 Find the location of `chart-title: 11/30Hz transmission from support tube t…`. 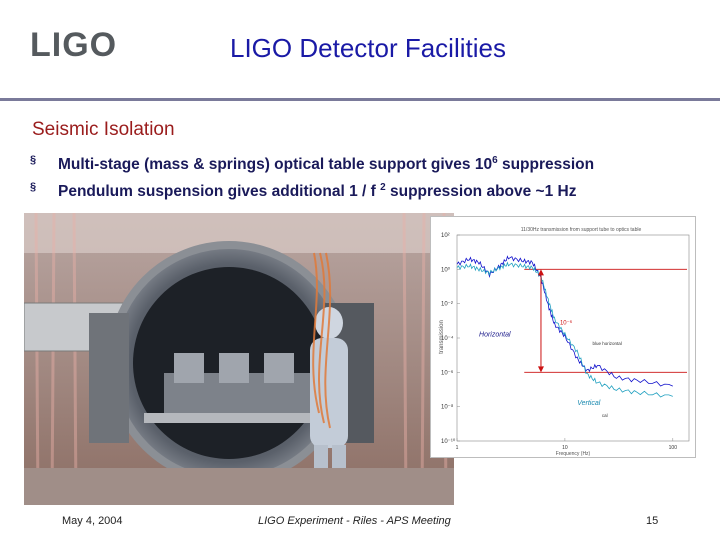

chart-title: 11/30Hz transmission from support tube t… is located at coordinates (581, 230).